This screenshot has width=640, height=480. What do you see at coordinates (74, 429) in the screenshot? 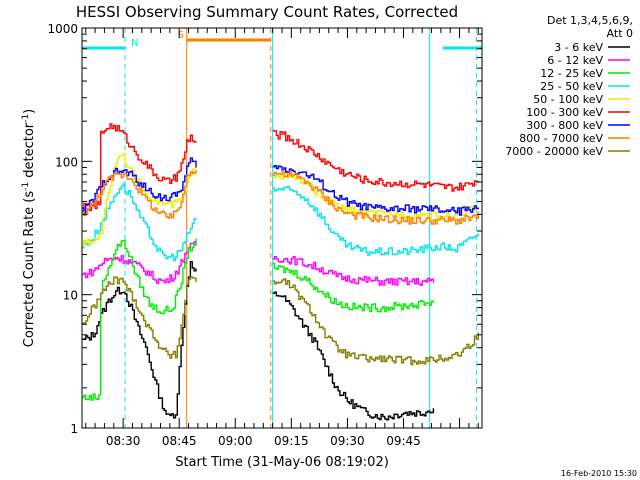
I see `y-tick-label: 1` at bounding box center [74, 429].